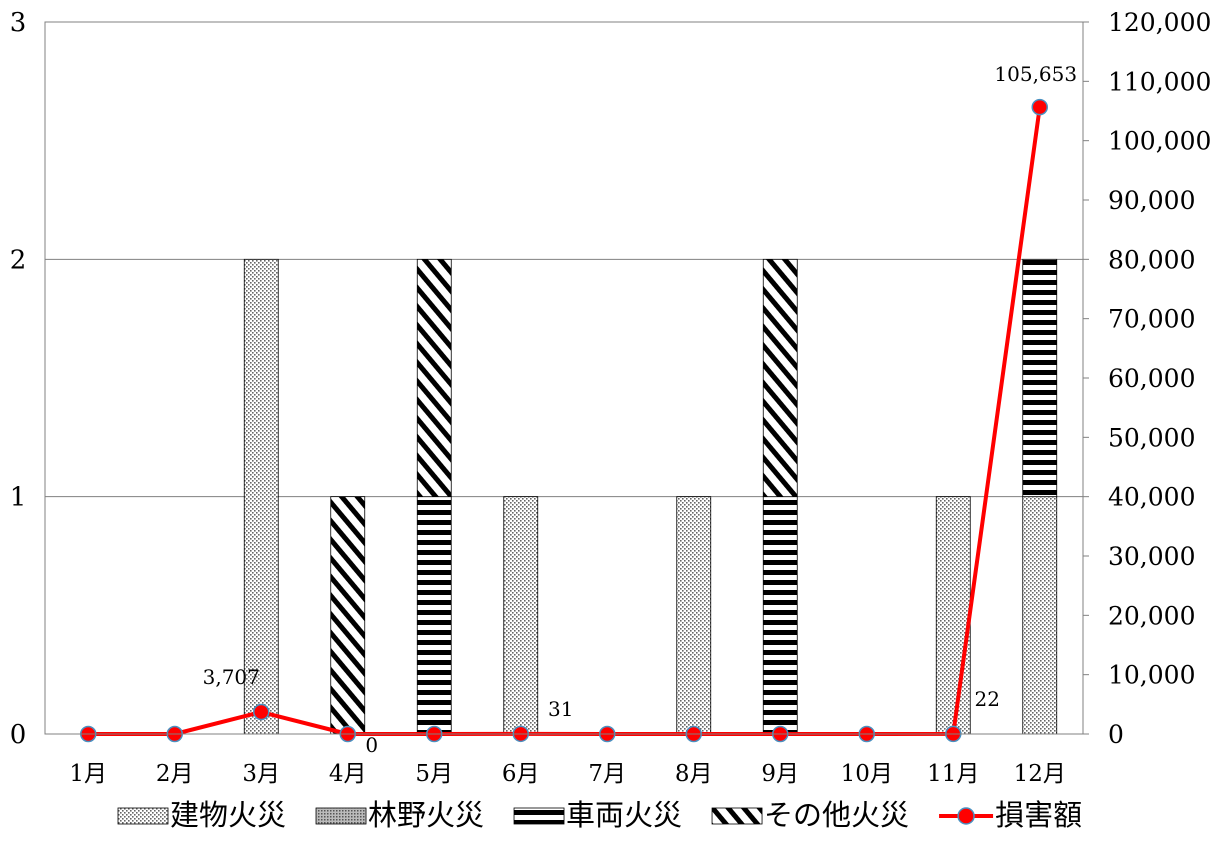  What do you see at coordinates (1151, 675) in the screenshot?
I see `right-axis-tick-label: 10,000` at bounding box center [1151, 675].